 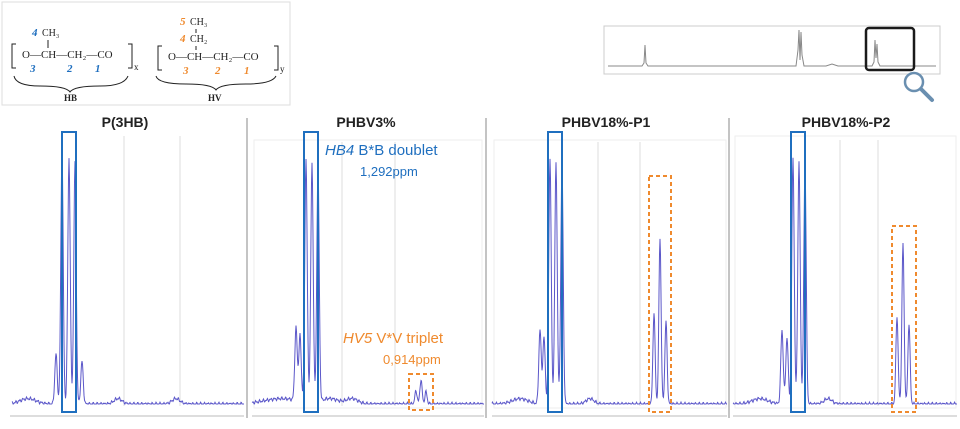 I want to click on hb-num-2: 2, so click(x=69, y=69).